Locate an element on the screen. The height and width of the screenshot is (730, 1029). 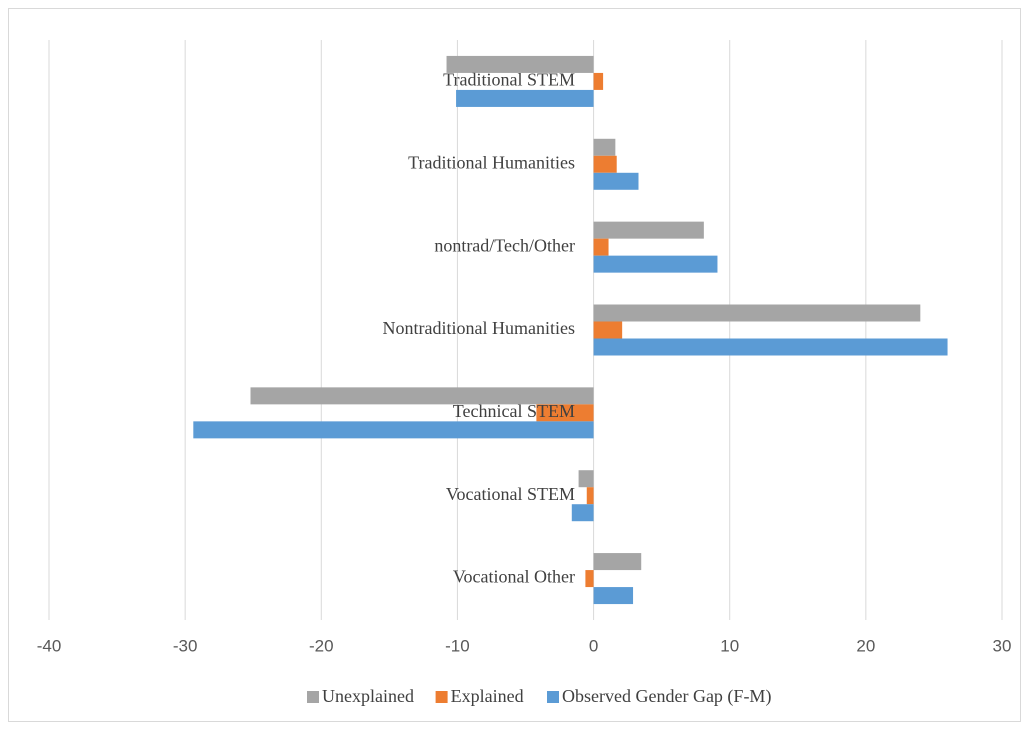
category-label: nontrad/Tech/Other is located at coordinates (504, 245).